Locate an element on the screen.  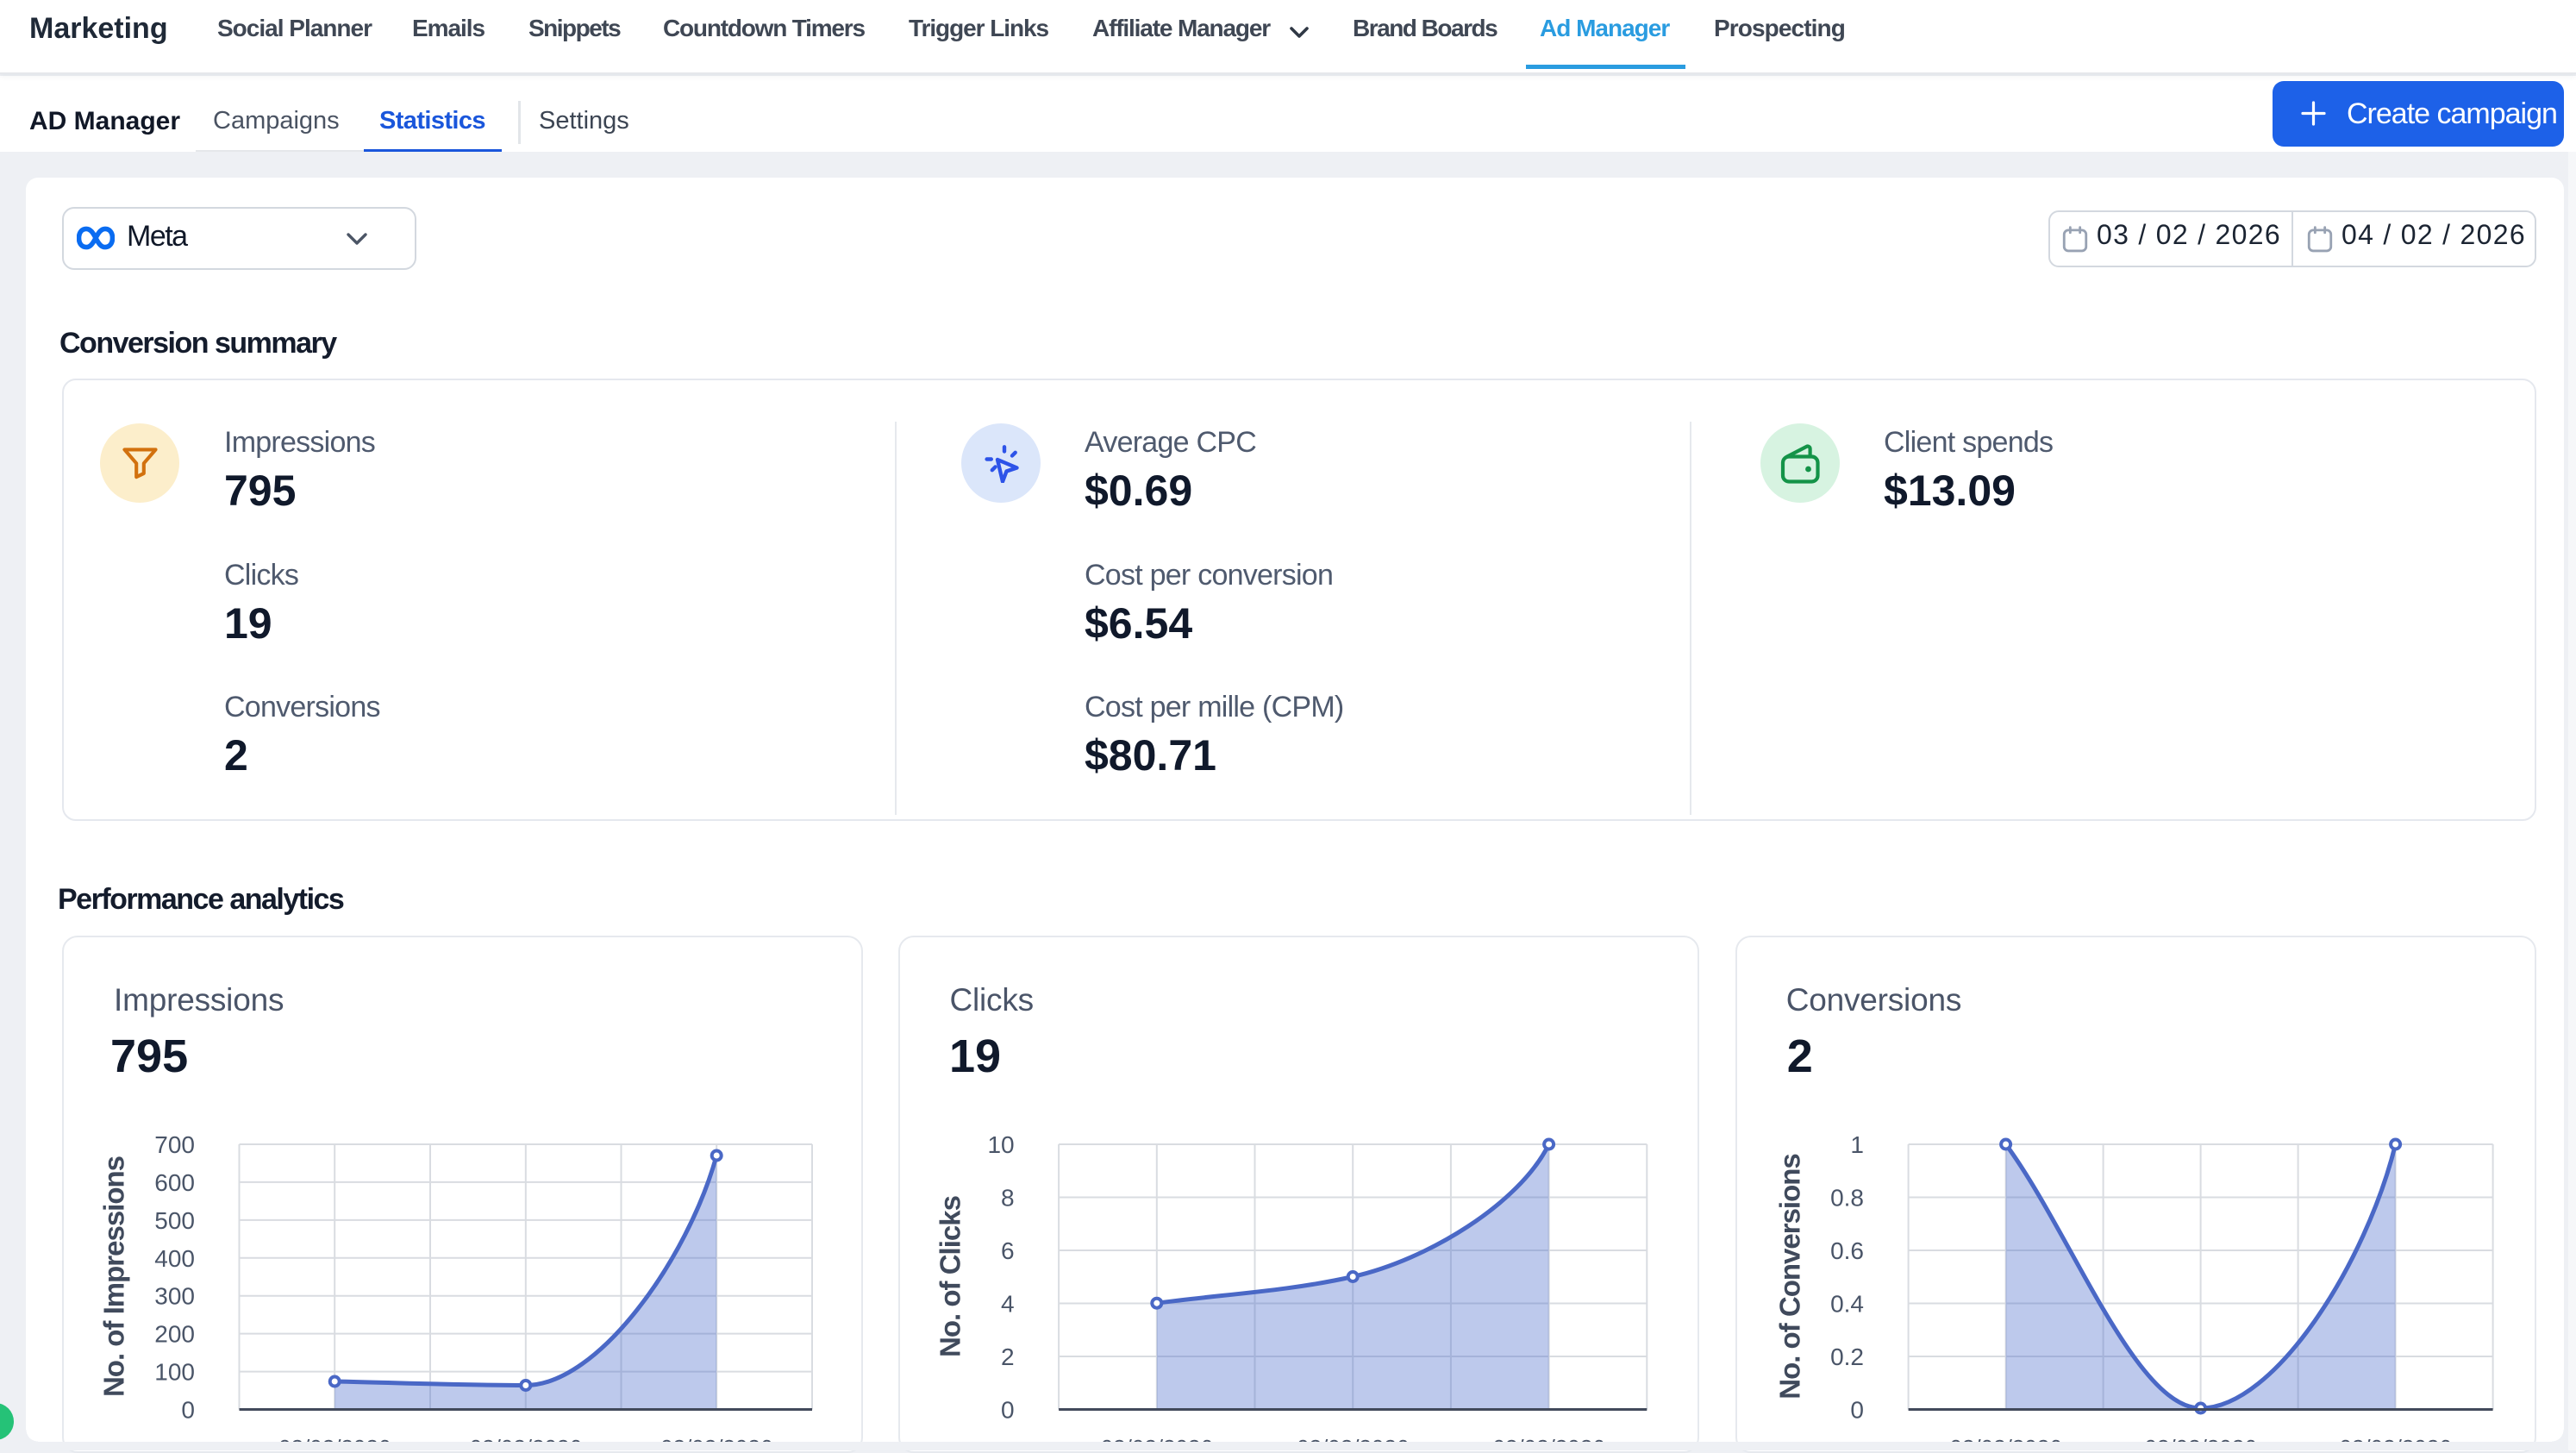
svg-text: 10 is located at coordinates (1001, 1144).